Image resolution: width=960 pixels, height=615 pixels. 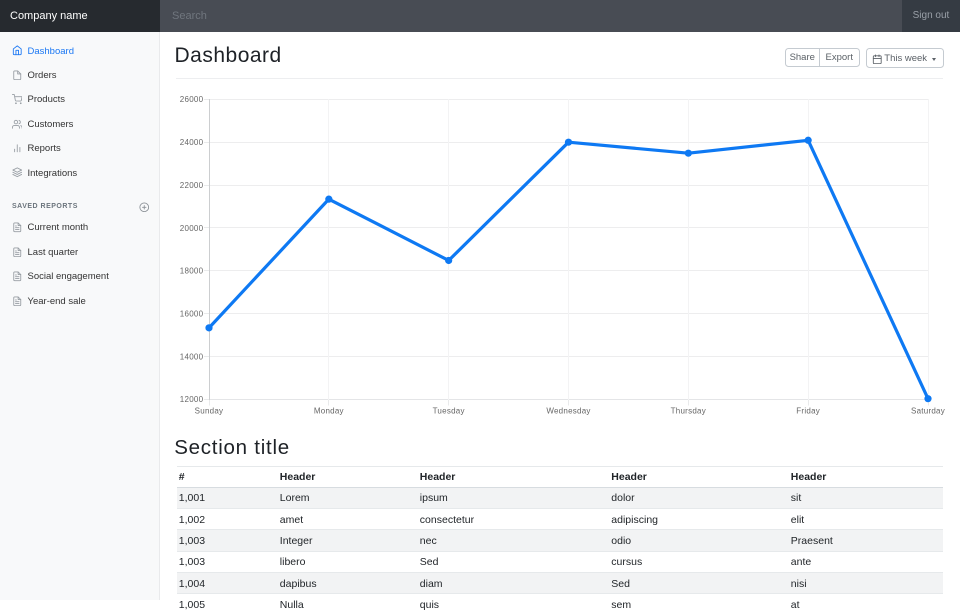 What do you see at coordinates (192, 228) in the screenshot?
I see `svg-text: 20000` at bounding box center [192, 228].